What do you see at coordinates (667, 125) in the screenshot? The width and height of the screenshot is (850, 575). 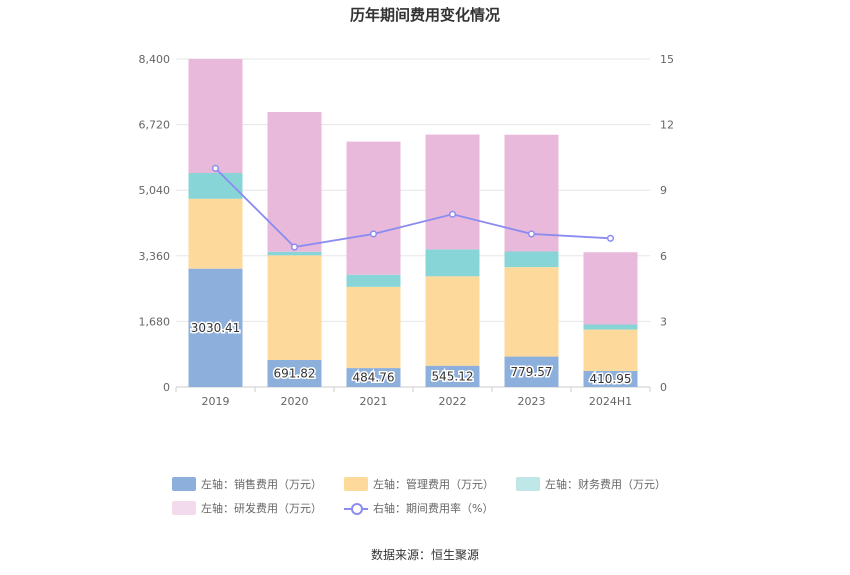 I see `y-right-tick-label: 12` at bounding box center [667, 125].